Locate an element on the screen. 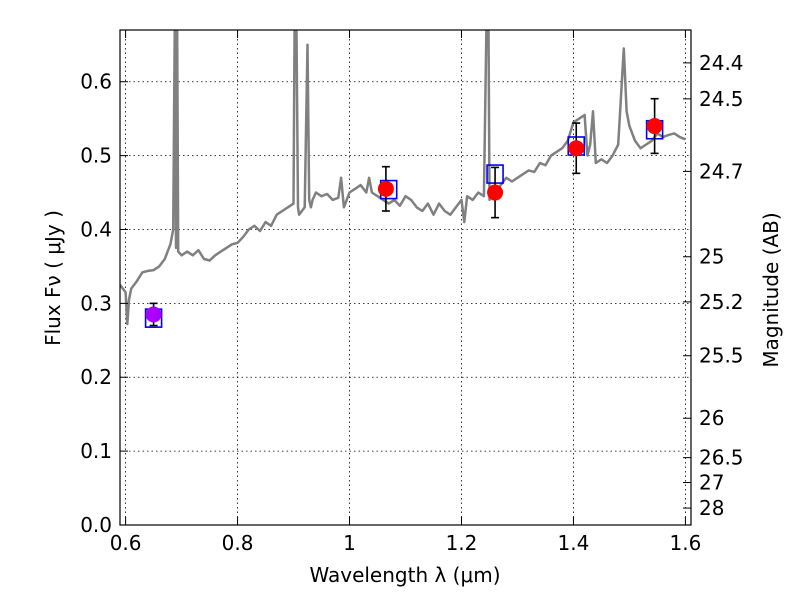  y2-tick-label: 25.2 is located at coordinates (721, 302).